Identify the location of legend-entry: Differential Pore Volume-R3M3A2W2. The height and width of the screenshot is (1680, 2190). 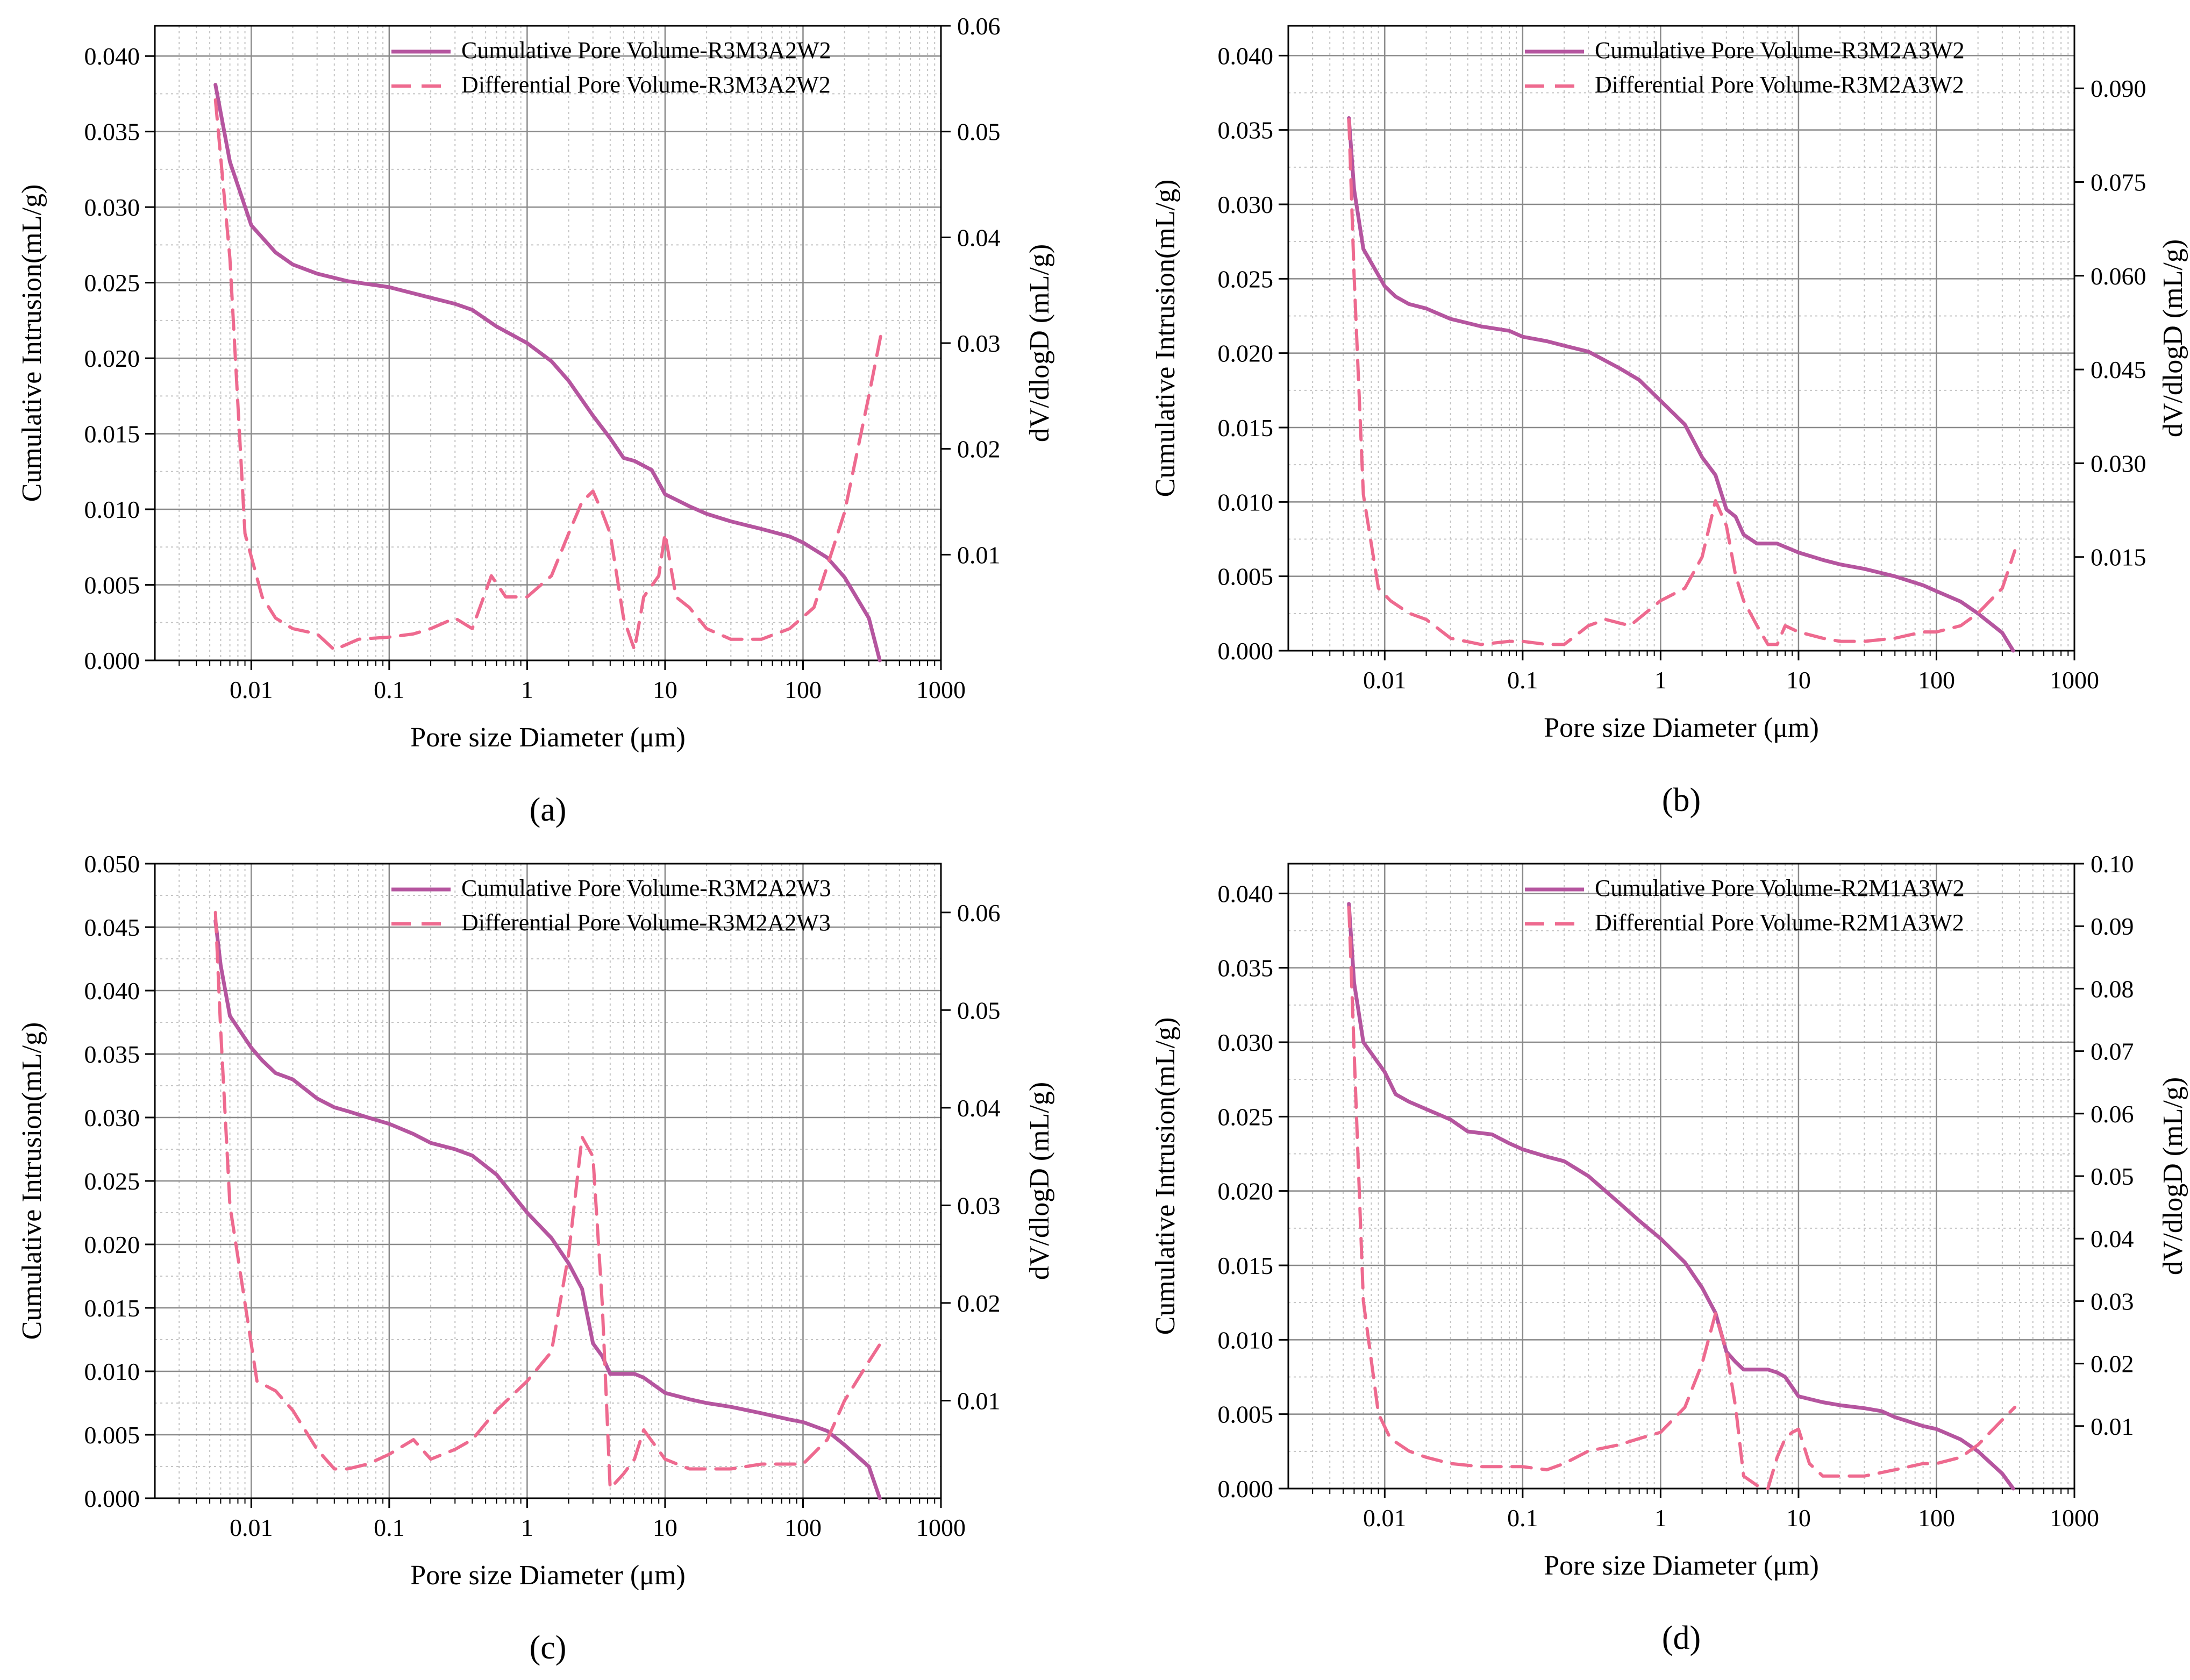
(646, 85).